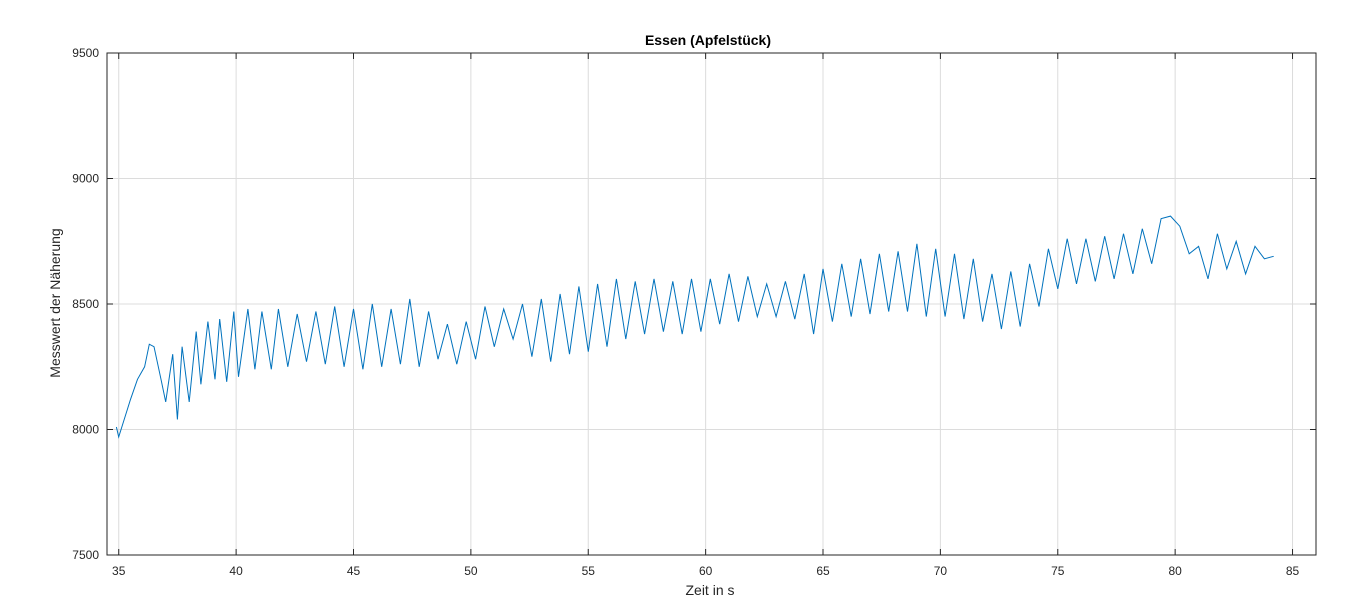 The image size is (1366, 614). What do you see at coordinates (589, 571) in the screenshot?
I see `x-tick-label: 55` at bounding box center [589, 571].